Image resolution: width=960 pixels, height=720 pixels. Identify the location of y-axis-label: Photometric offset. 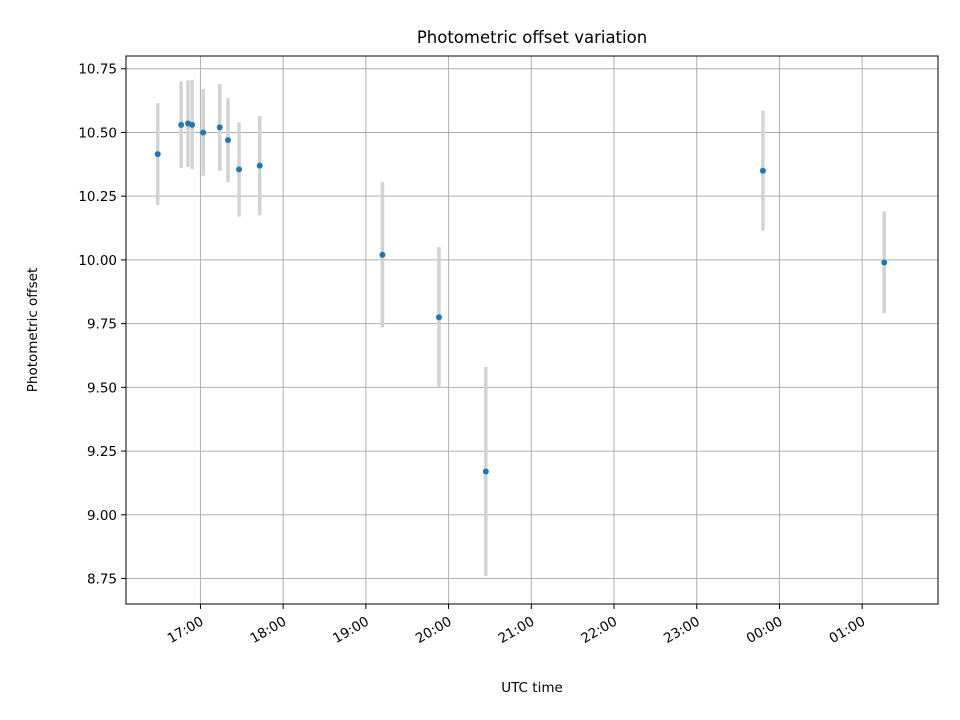
(33, 330).